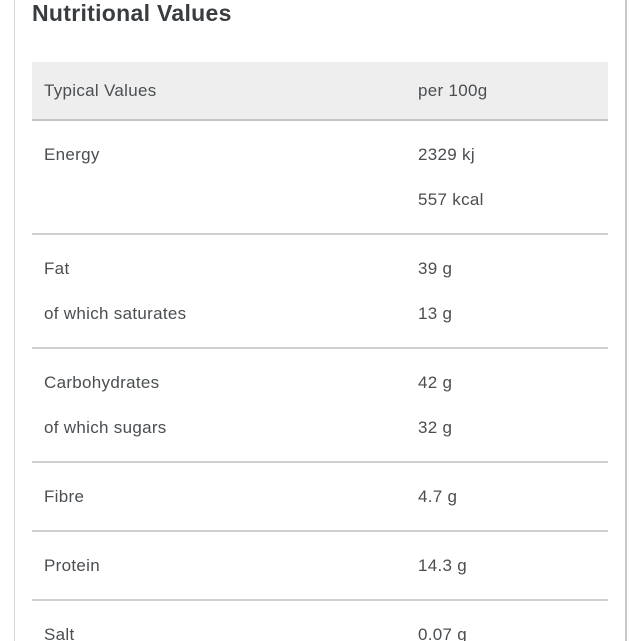 The image size is (640, 641). I want to click on table-header-row: Typical Values per 100g, so click(320, 91).